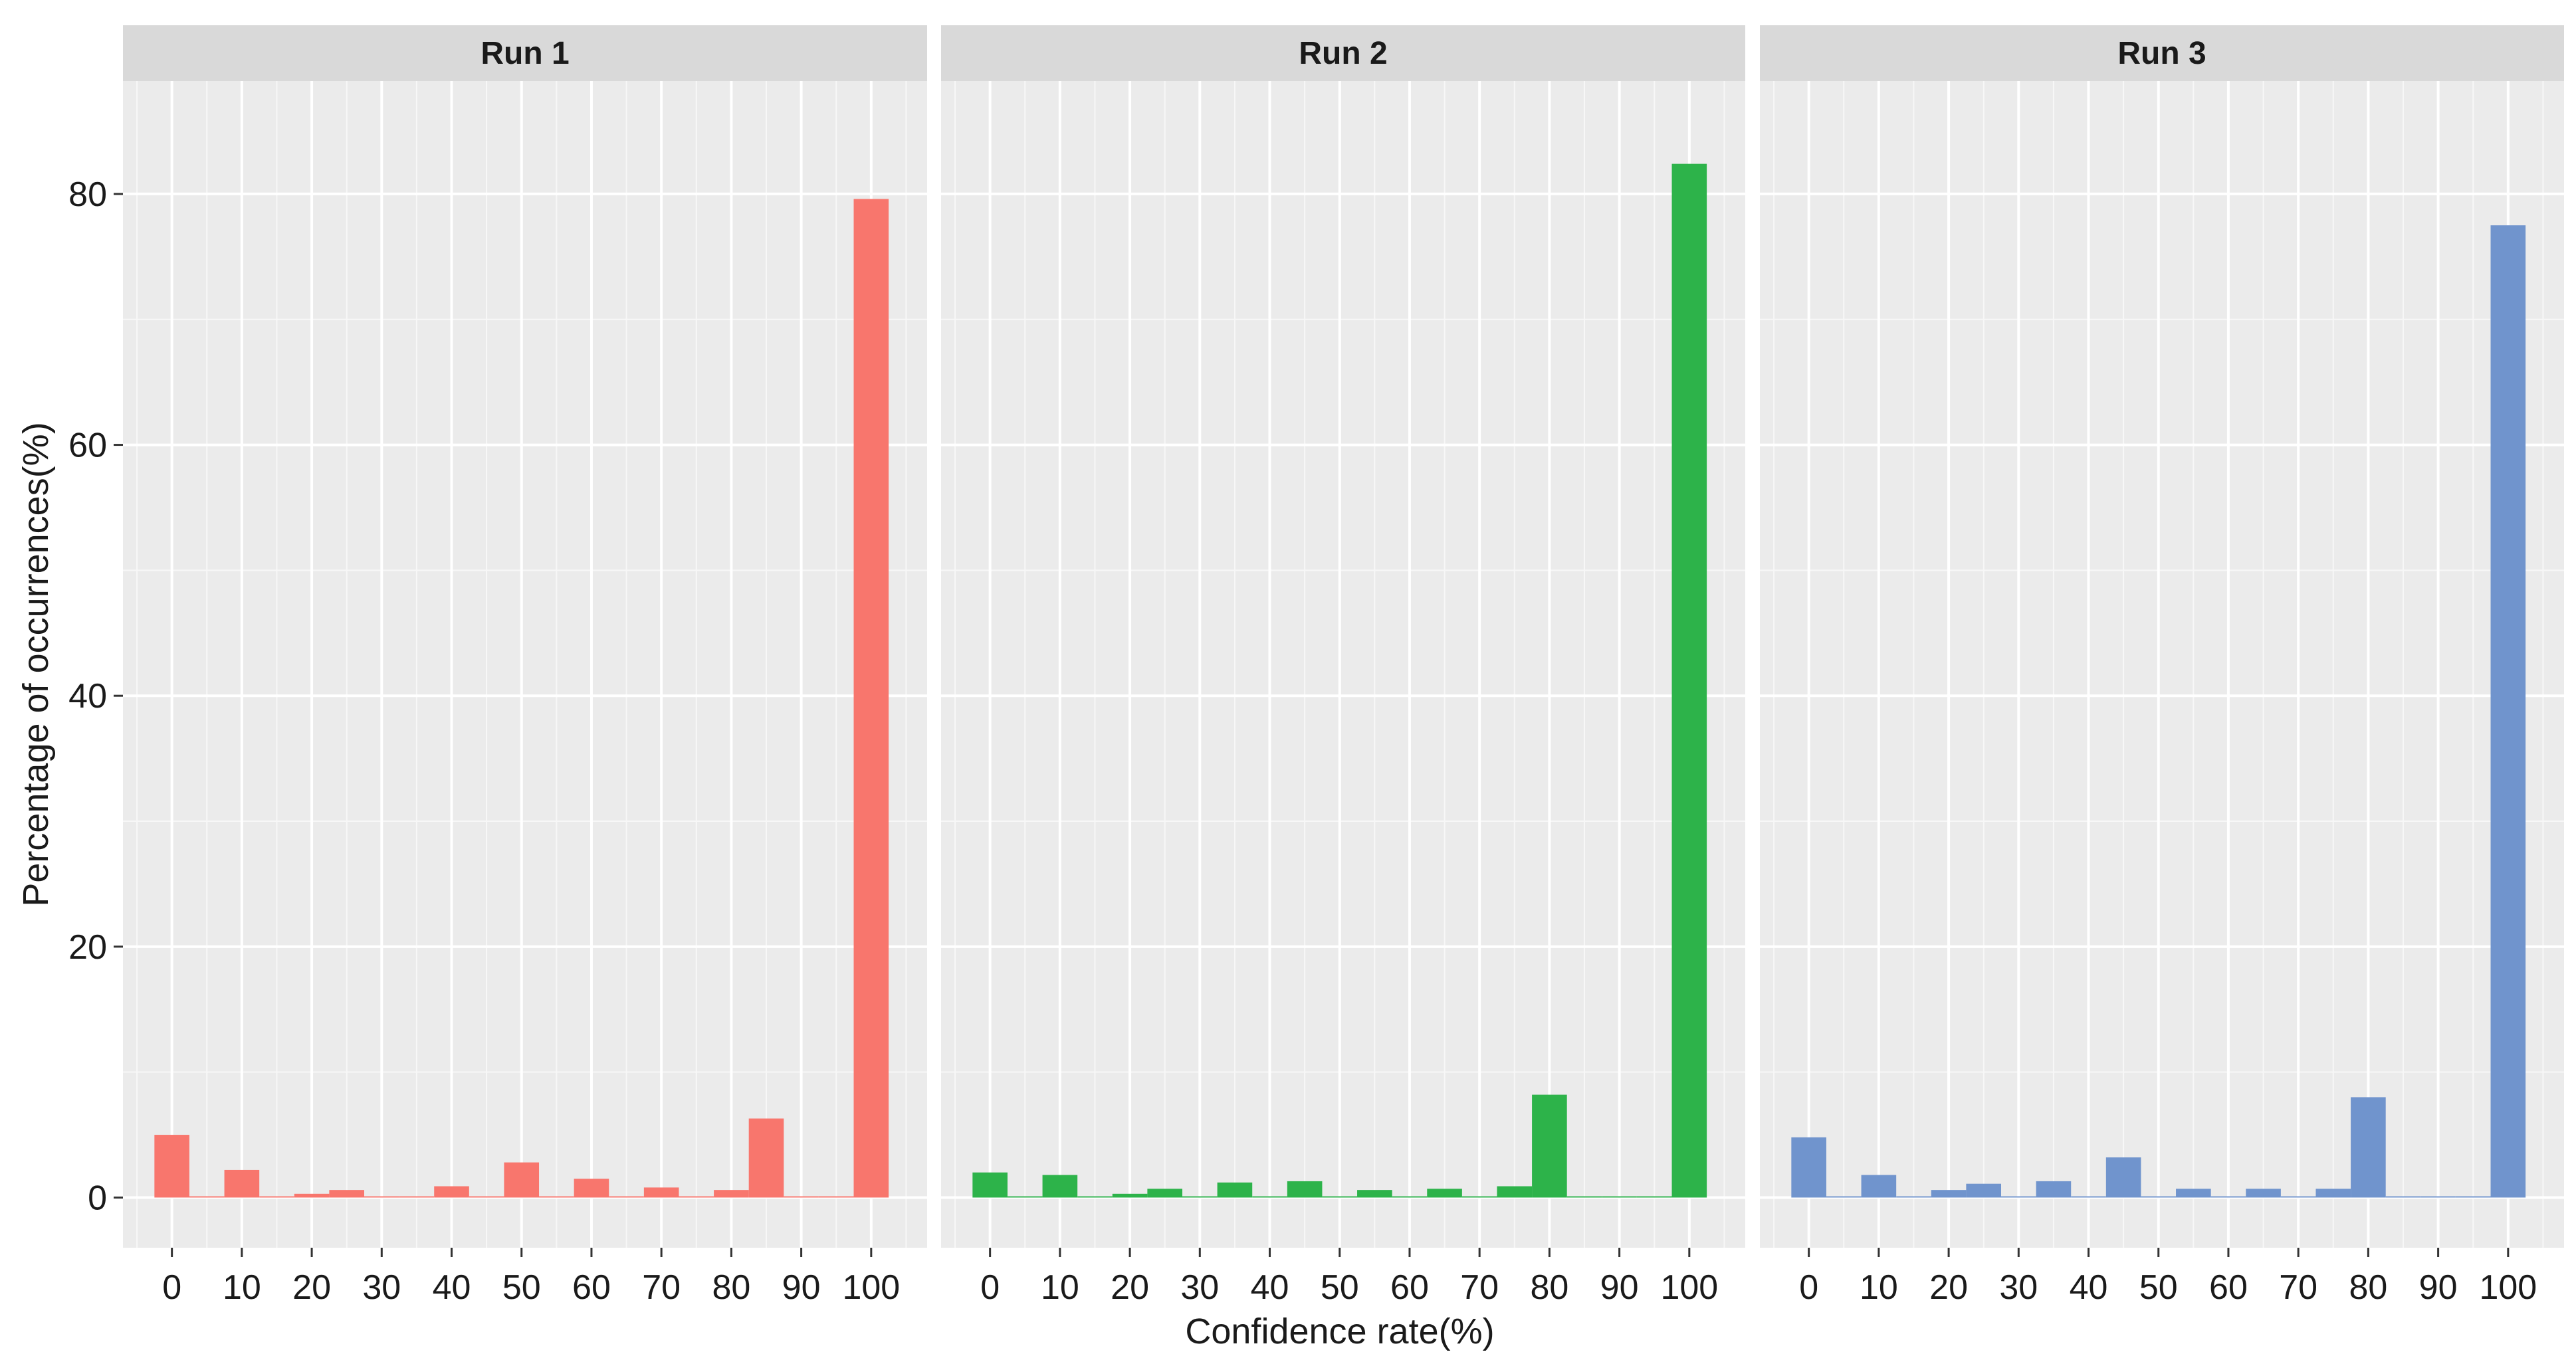 The image size is (2576, 1362). I want to click on facet-title: Run 1, so click(525, 53).